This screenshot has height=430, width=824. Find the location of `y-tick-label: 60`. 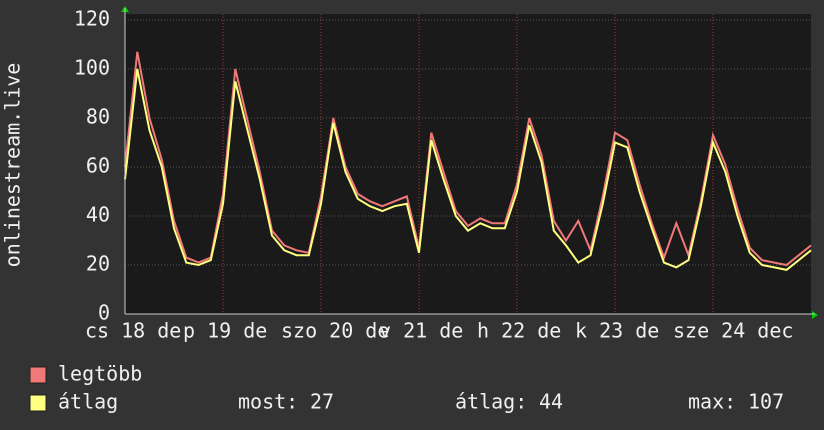

y-tick-label: 60 is located at coordinates (98, 166).